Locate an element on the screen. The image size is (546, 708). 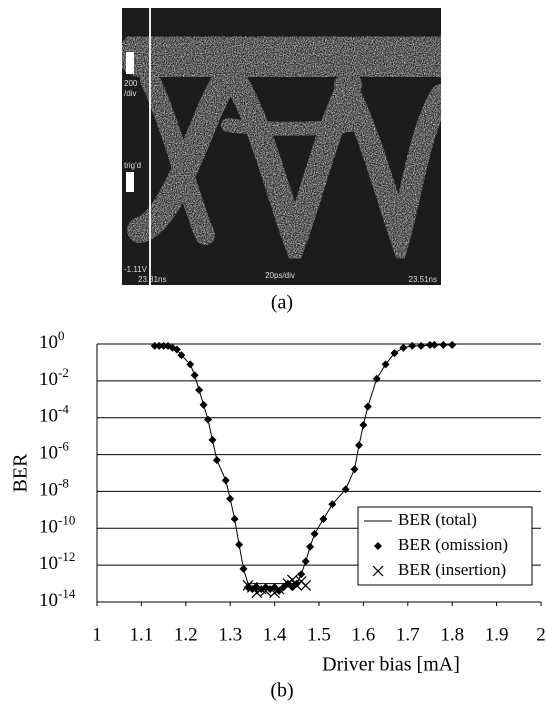
x-tick-label: 1.3 is located at coordinates (230, 634).